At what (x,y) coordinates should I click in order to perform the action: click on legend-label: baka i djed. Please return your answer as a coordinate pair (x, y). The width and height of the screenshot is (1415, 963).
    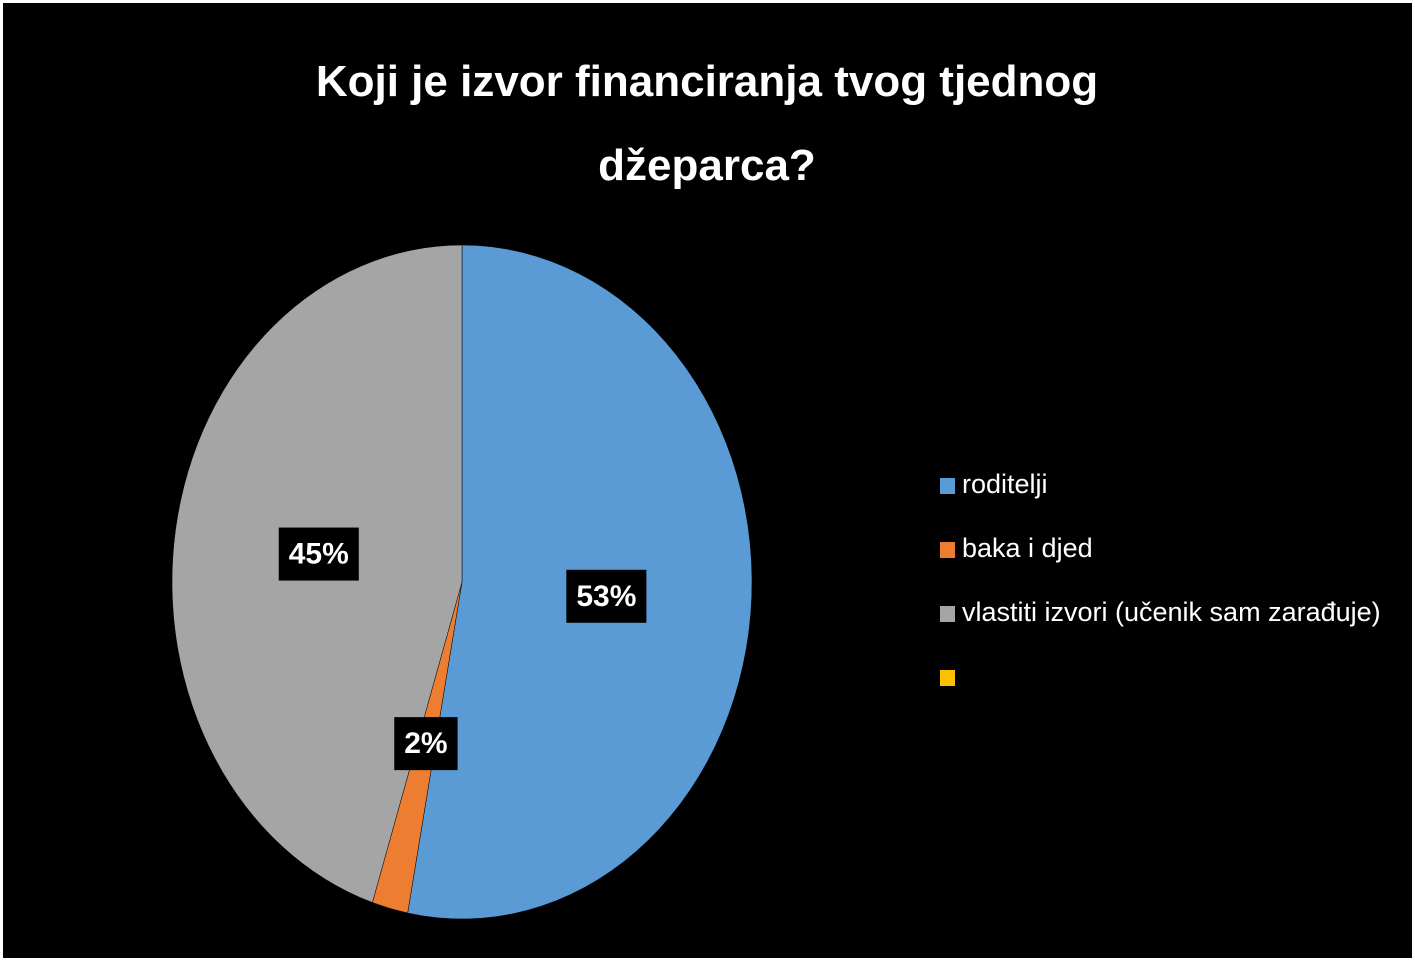
    Looking at the image, I should click on (1027, 548).